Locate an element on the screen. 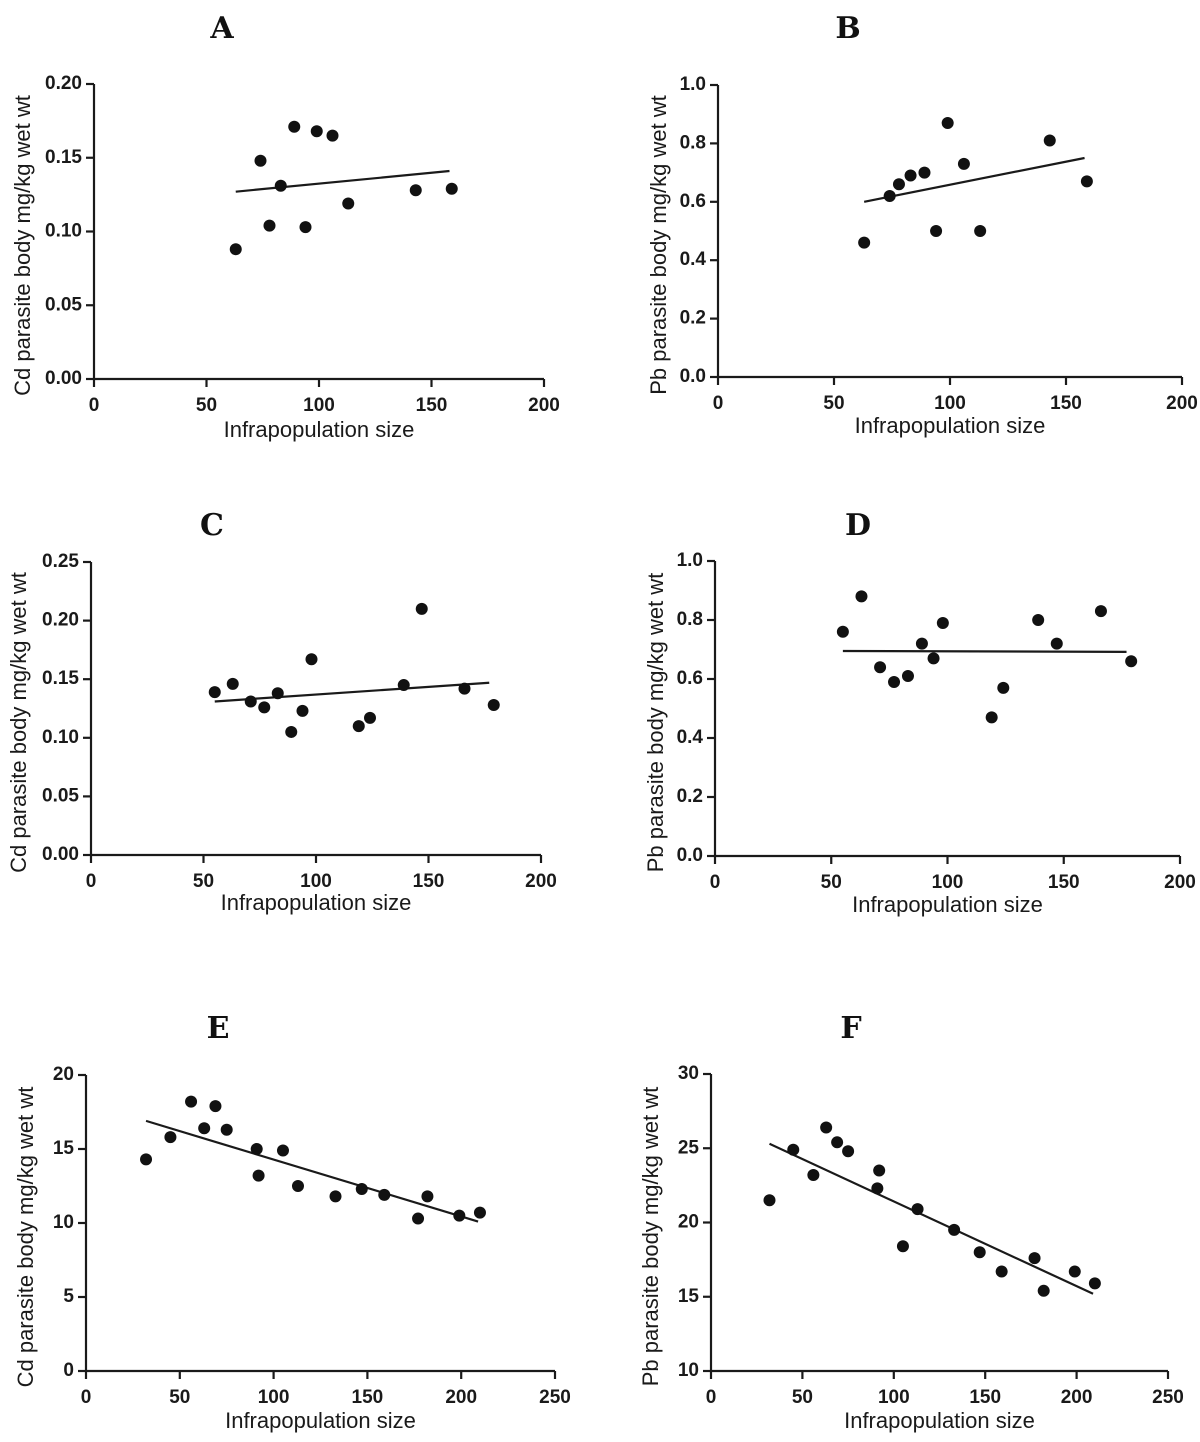  y-tick-label: 10 is located at coordinates (63, 1222).